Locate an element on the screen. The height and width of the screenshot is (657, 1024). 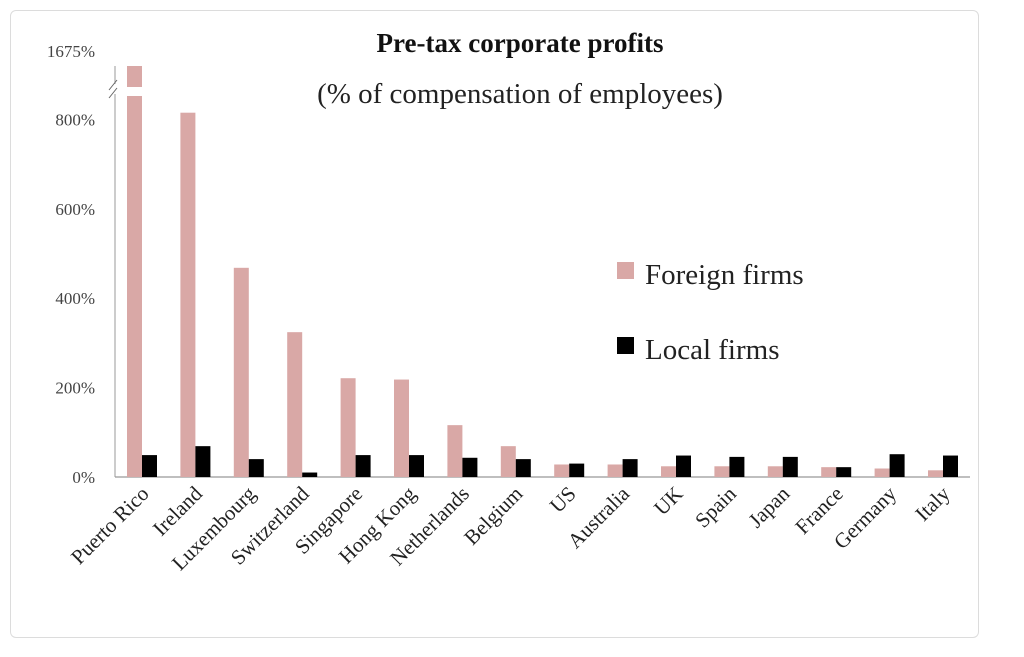
category-label: UK is located at coordinates (668, 501).